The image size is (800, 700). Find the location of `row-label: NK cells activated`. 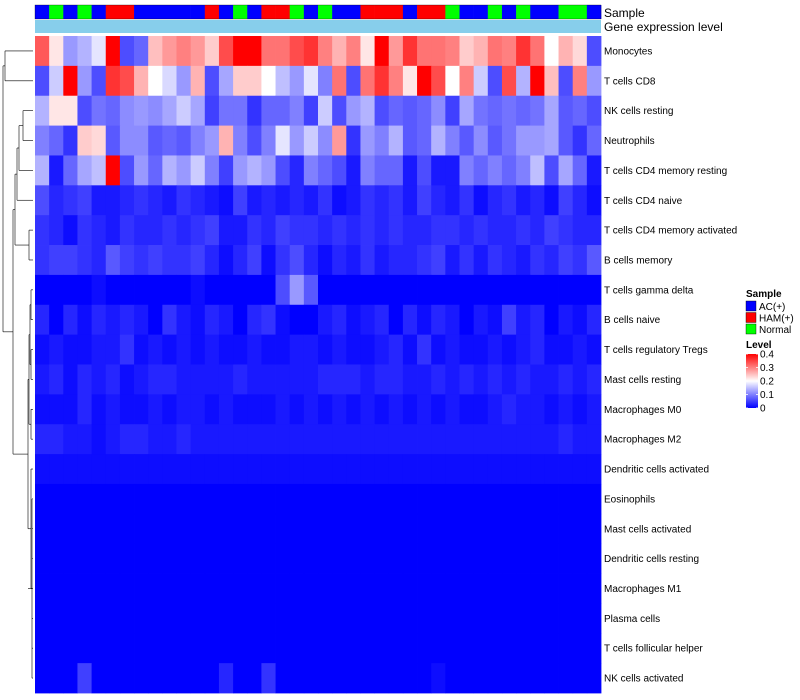

row-label: NK cells activated is located at coordinates (643, 679).